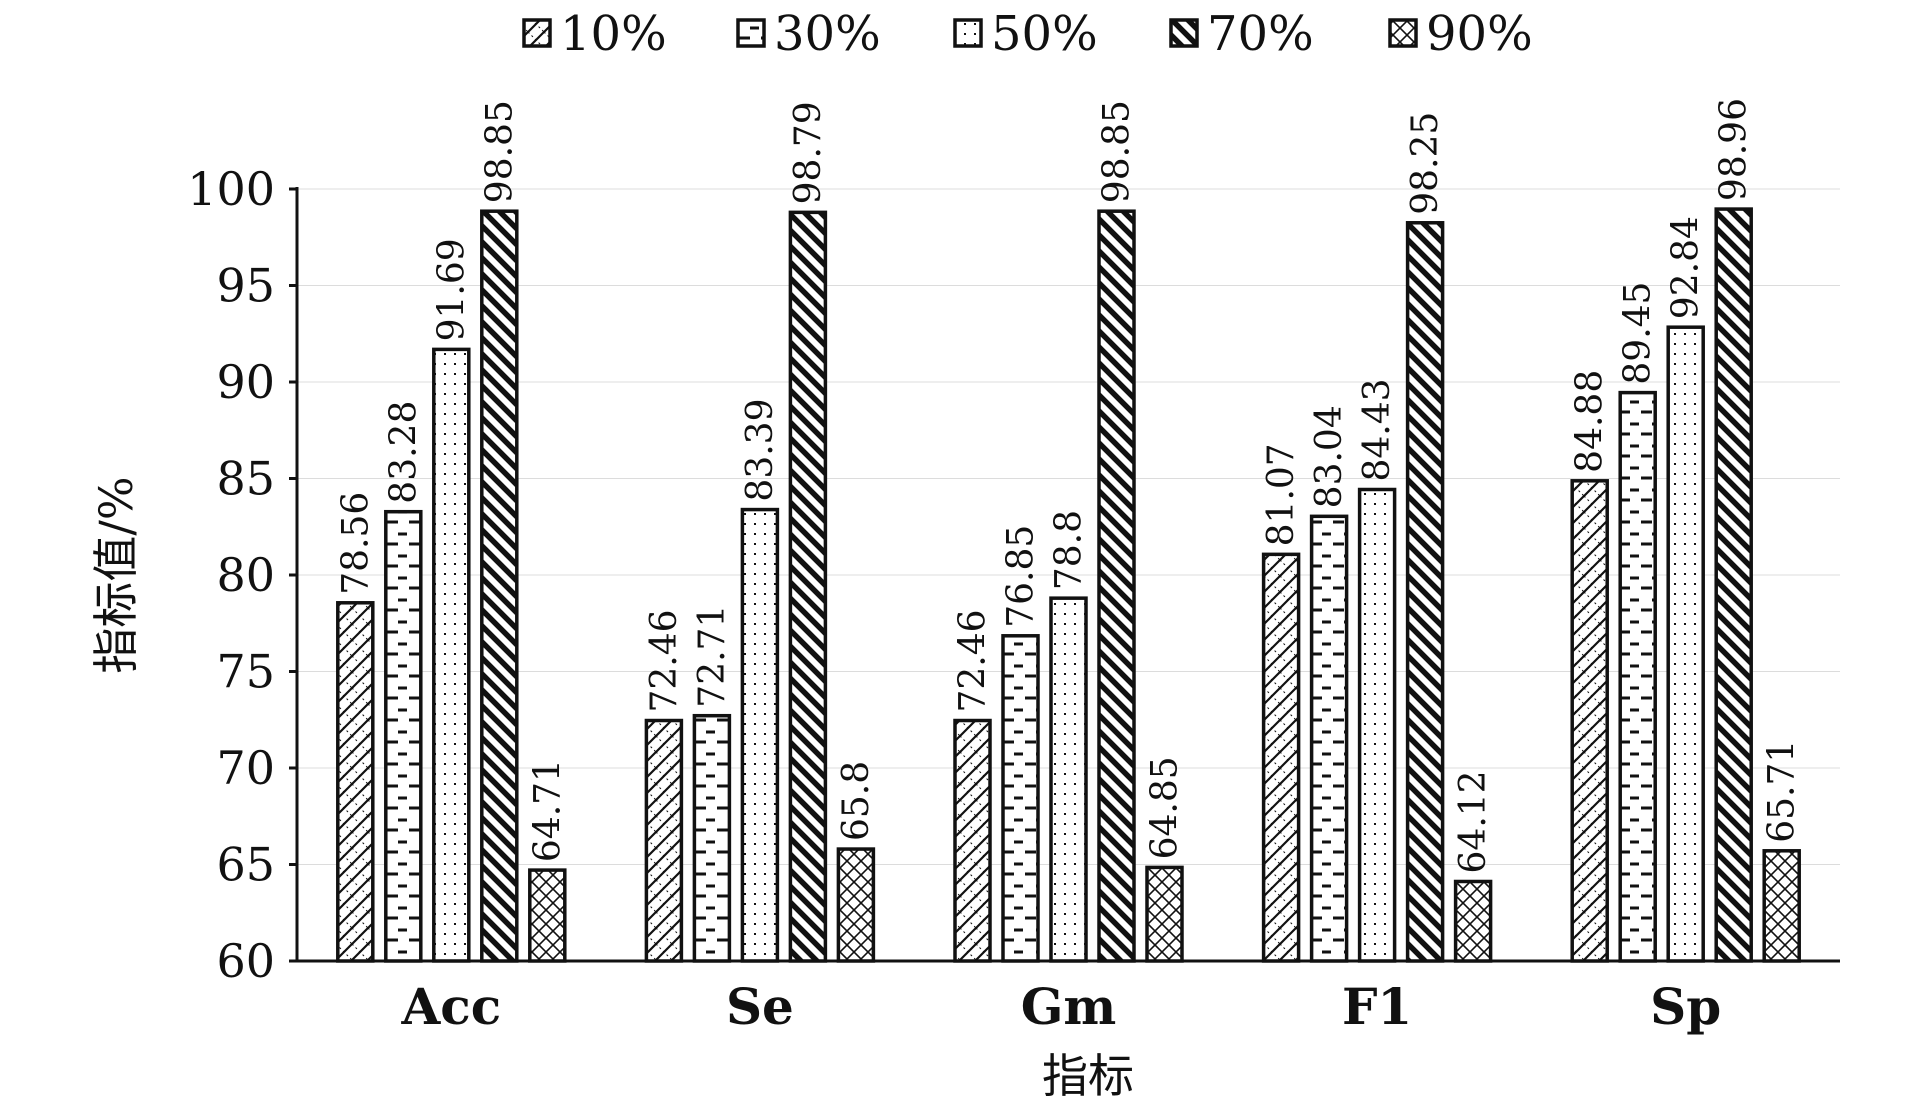 The image size is (1913, 1110). Describe the element at coordinates (245, 768) in the screenshot. I see `y-tick-label: 70` at that location.